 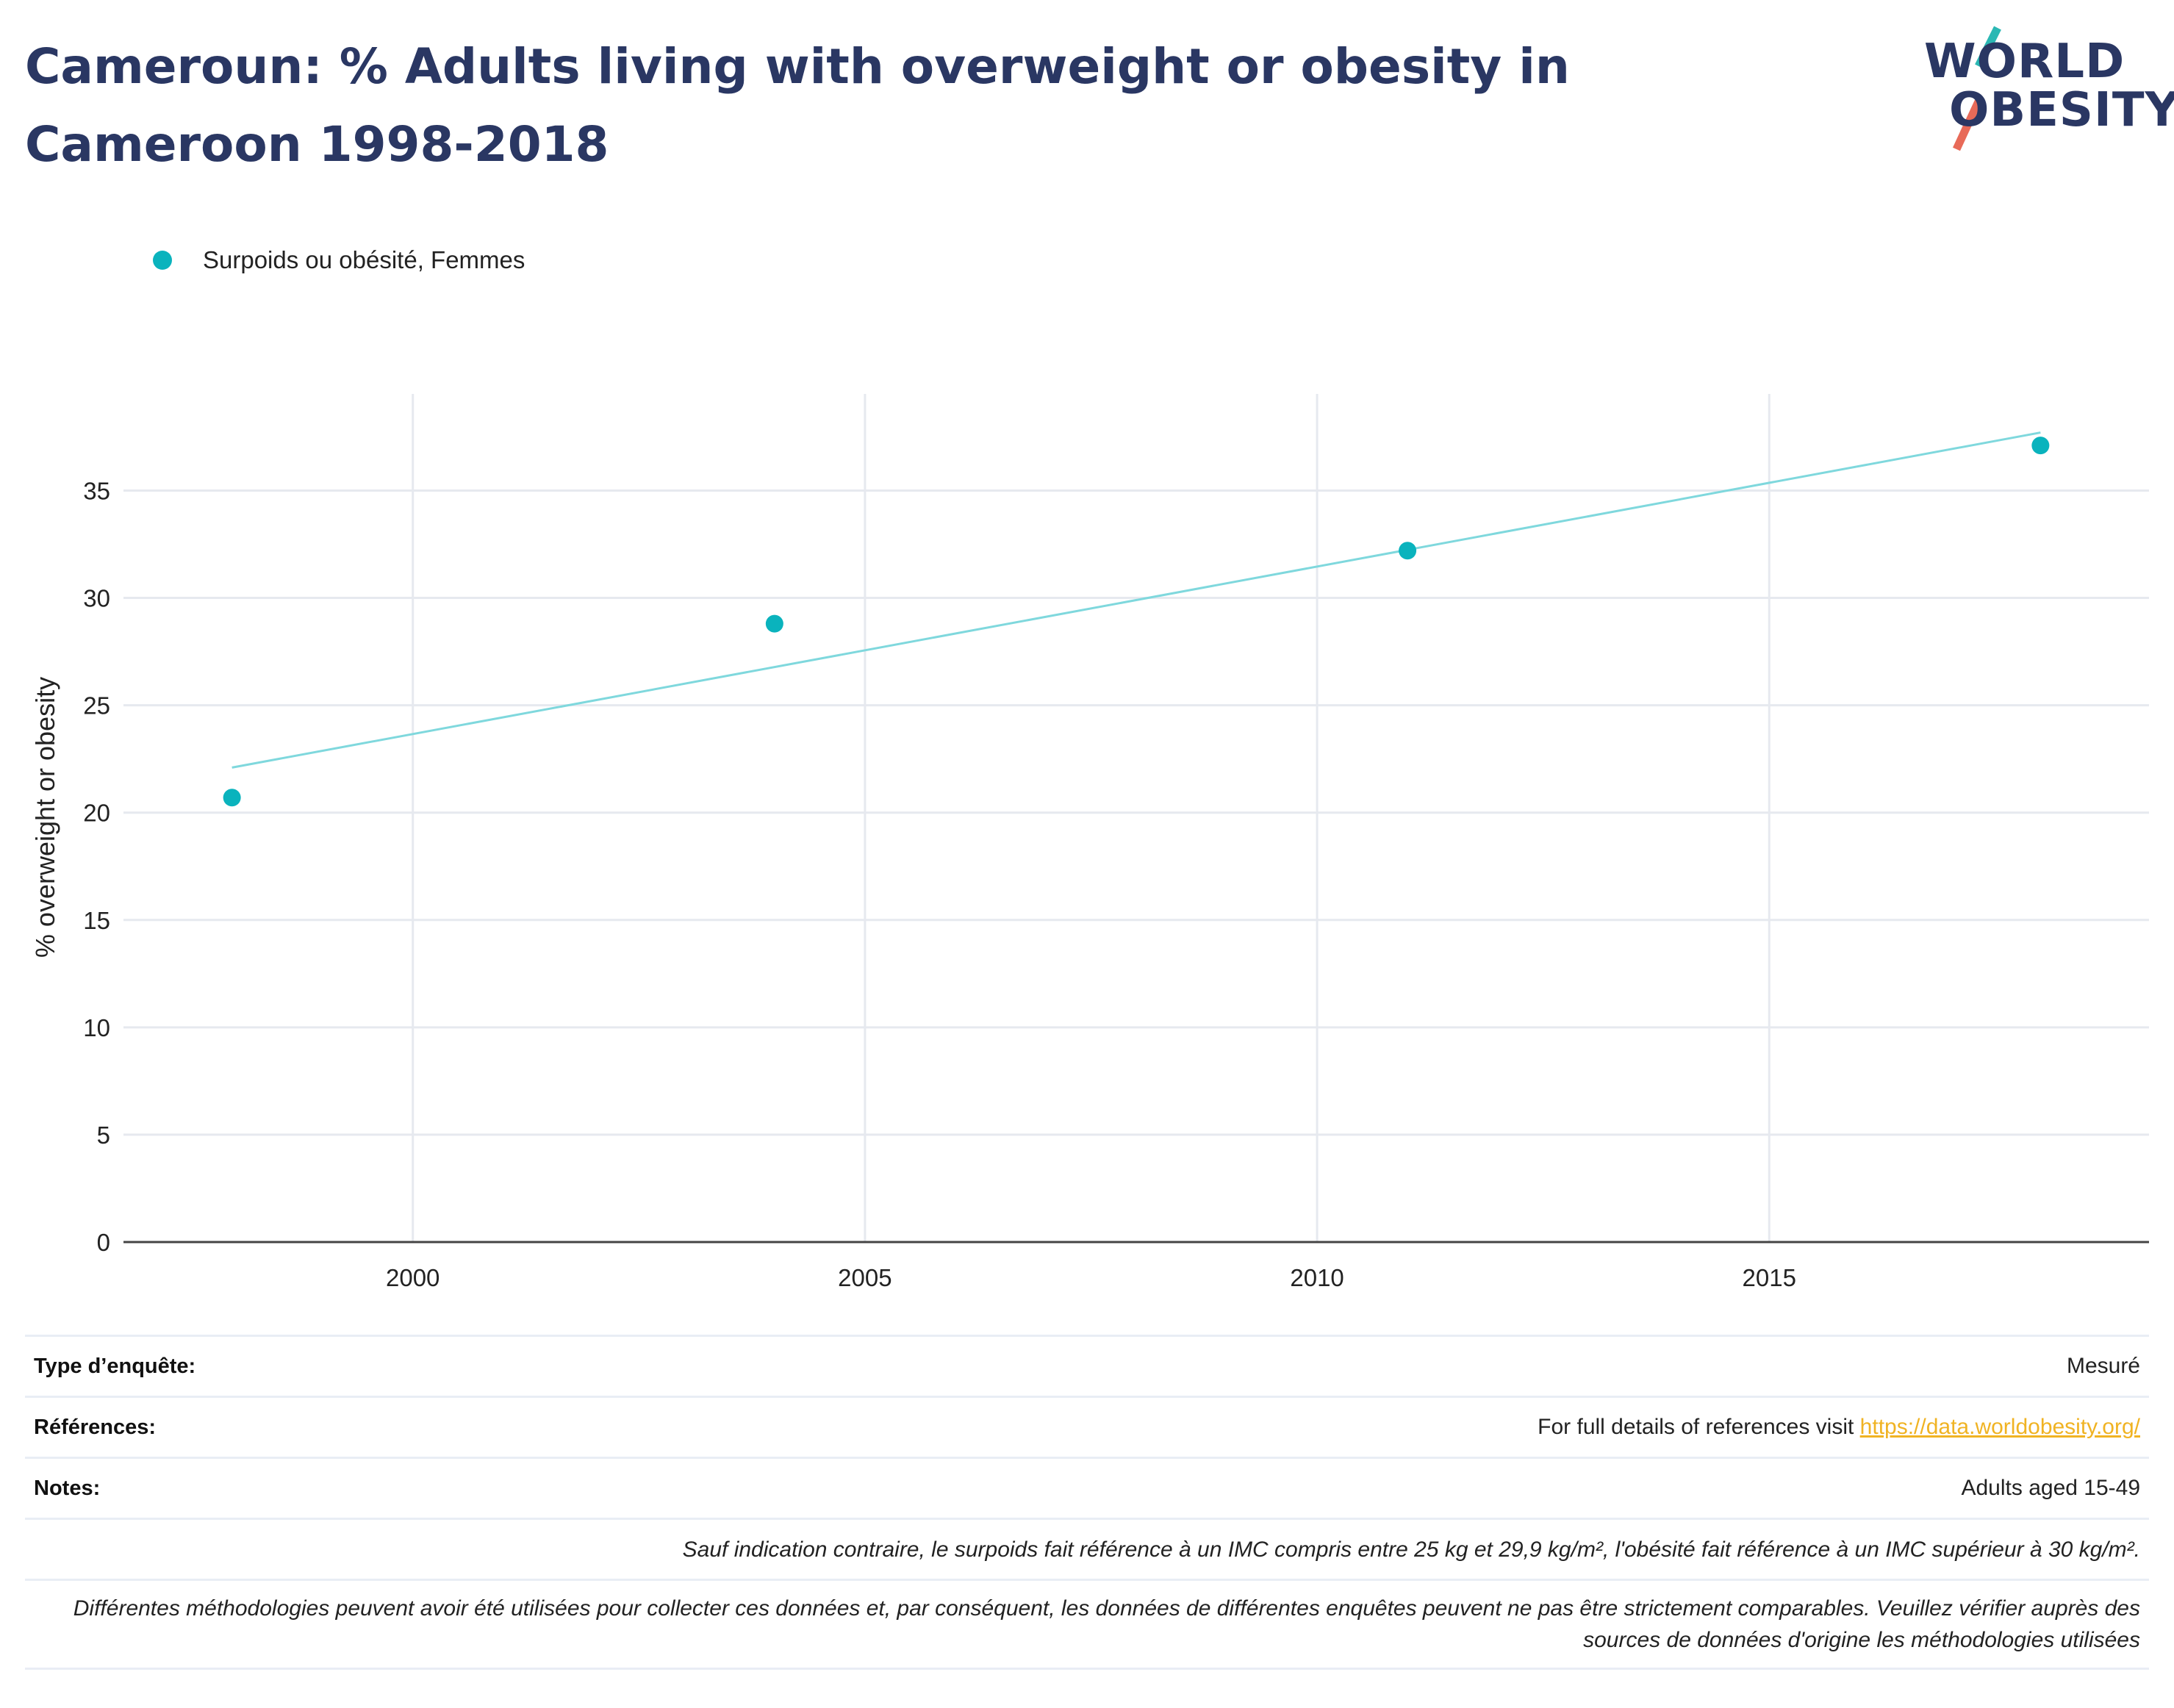 I want to click on x-tick-label: 2015, so click(x=1769, y=1277).